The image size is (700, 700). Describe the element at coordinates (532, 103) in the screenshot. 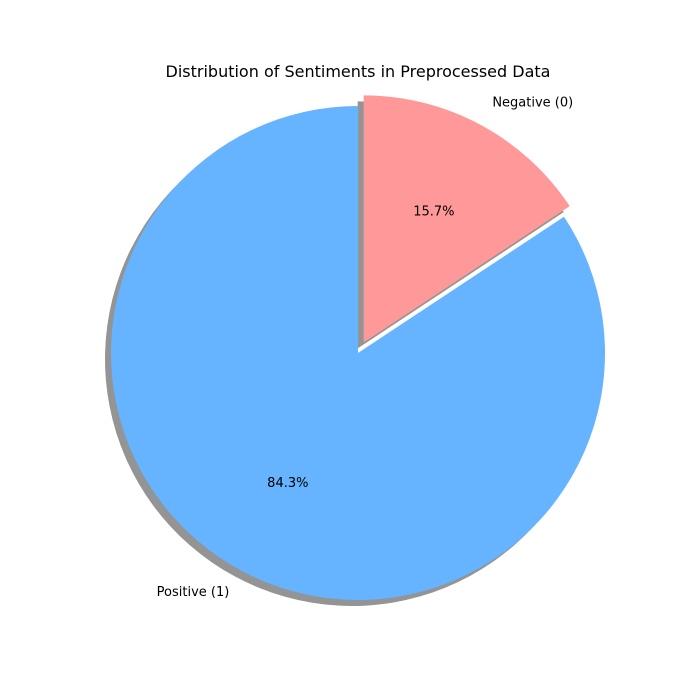

I see `slice-label-negative-0: Negative (0)` at that location.